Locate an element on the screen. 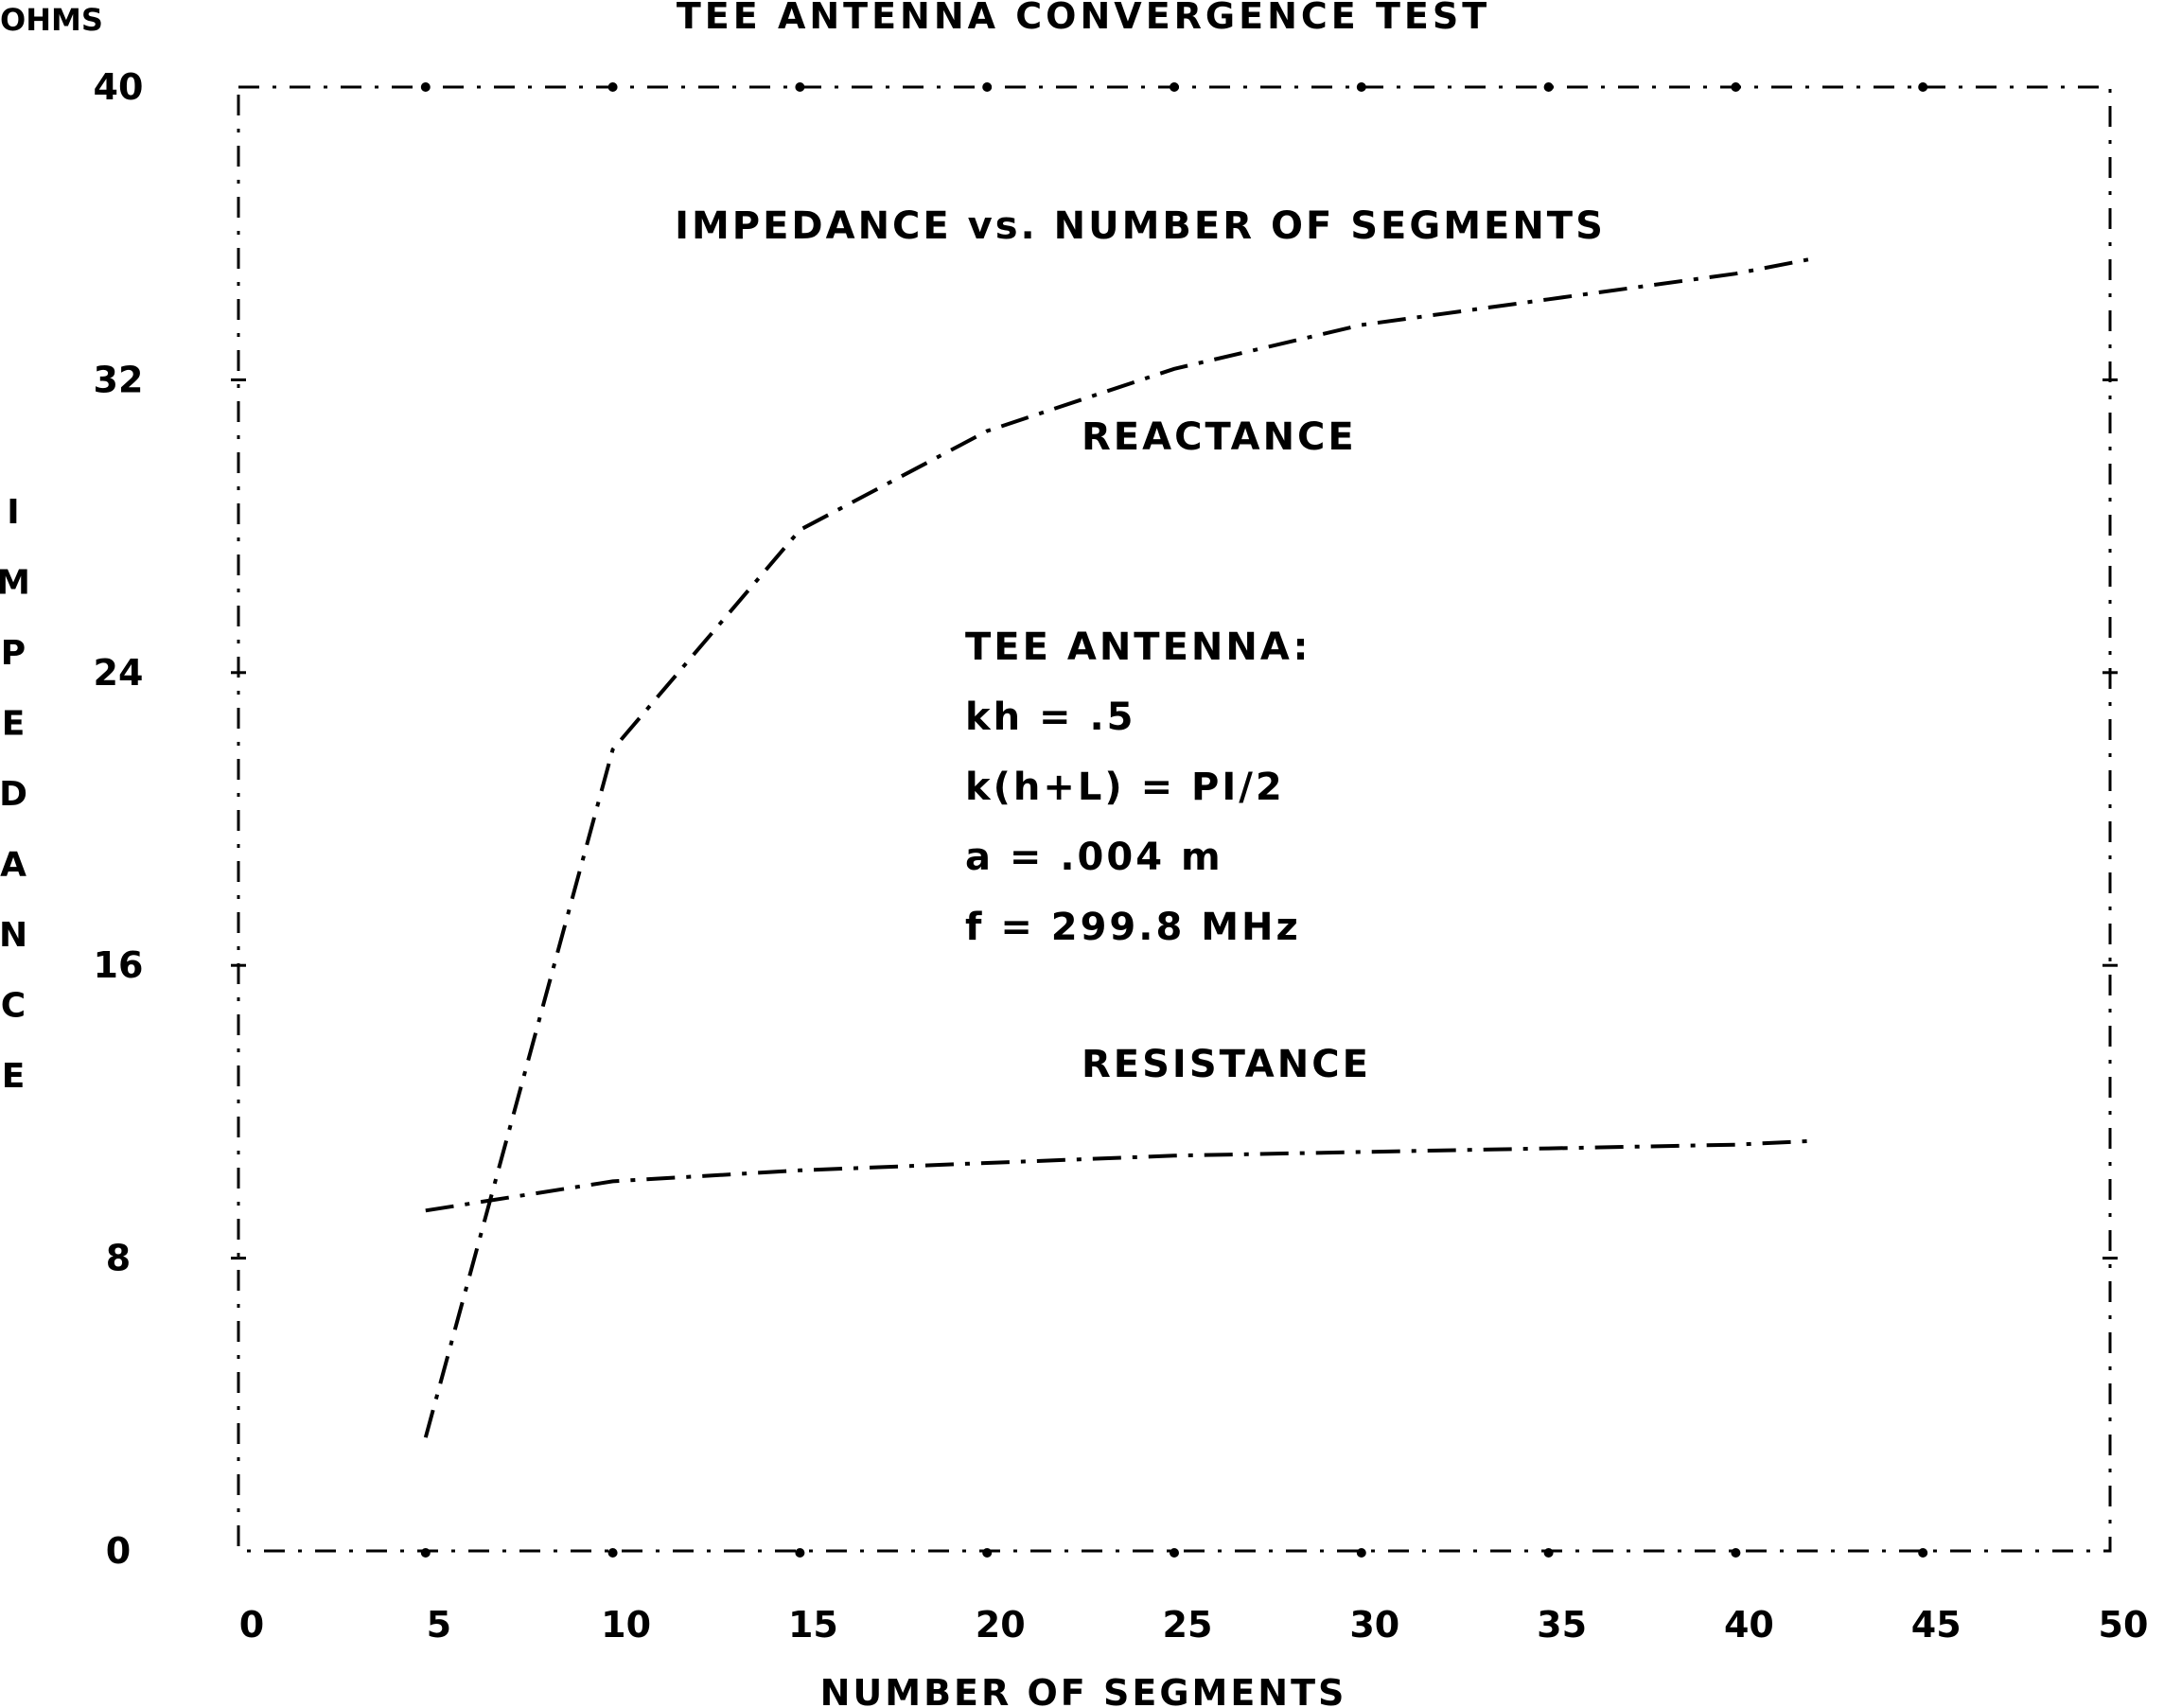  y-tick-label: 8 is located at coordinates (119, 1258).